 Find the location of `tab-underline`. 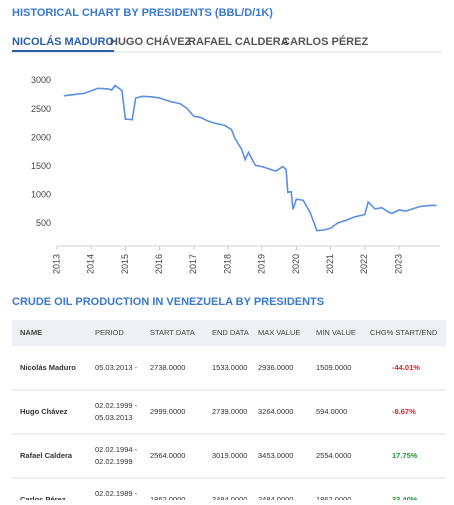

tab-underline is located at coordinates (63, 51).